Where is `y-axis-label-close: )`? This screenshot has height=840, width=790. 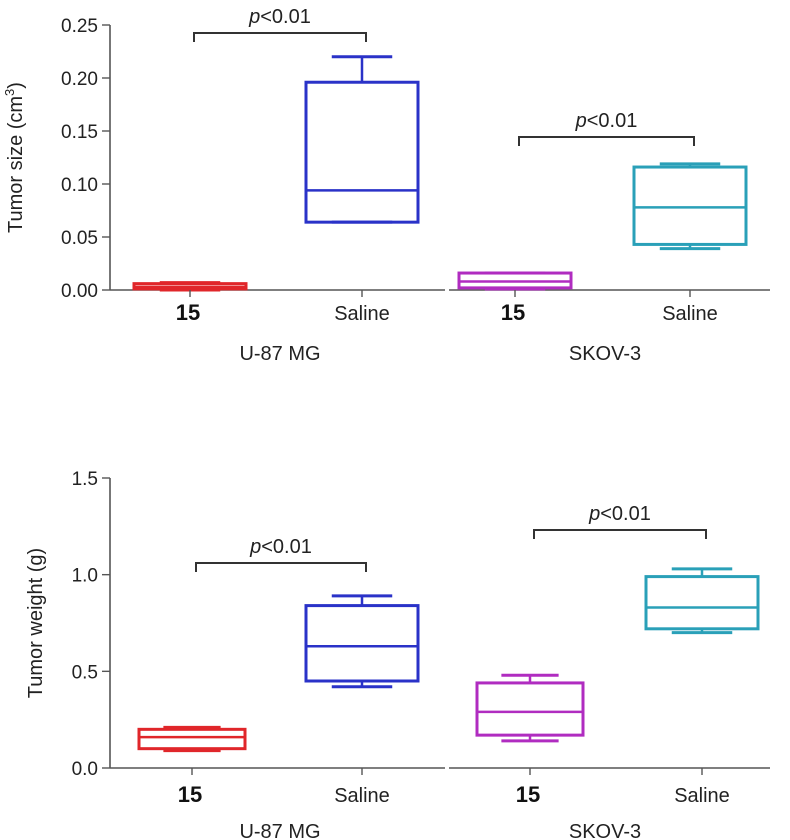 y-axis-label-close: ) is located at coordinates (16, 85).